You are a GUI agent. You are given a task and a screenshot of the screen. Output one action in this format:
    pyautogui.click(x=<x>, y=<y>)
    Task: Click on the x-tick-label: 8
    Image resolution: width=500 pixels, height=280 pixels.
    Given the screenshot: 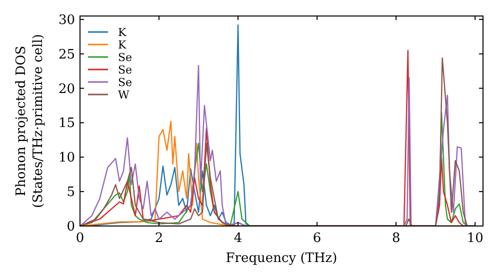 What is the action you would take?
    pyautogui.click(x=396, y=238)
    